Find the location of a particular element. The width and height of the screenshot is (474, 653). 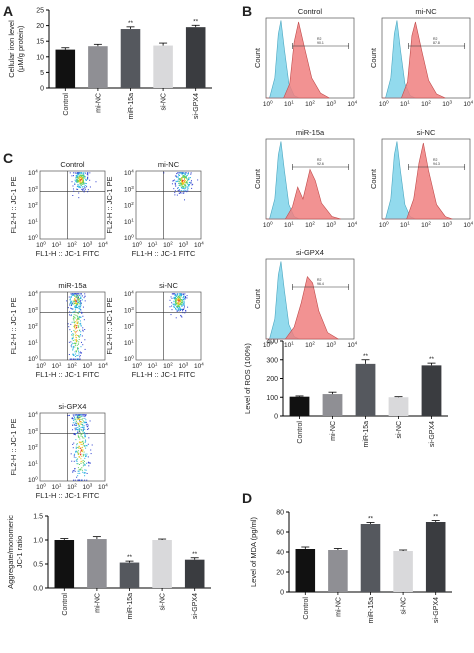

y-tick-label: 1.0 is located at coordinates (38, 541).